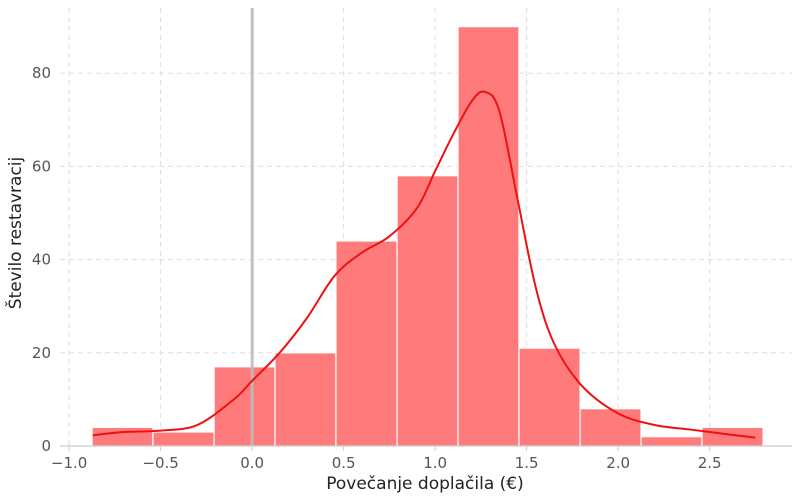 The image size is (800, 500). I want to click on y-tick-labels: 0 20 40 60 80, so click(41, 259).